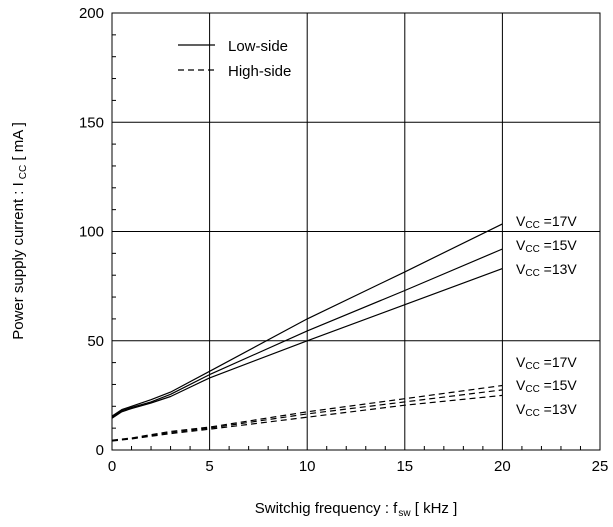 The width and height of the screenshot is (613, 527). What do you see at coordinates (91, 13) in the screenshot?
I see `y-tick-label: 200` at bounding box center [91, 13].